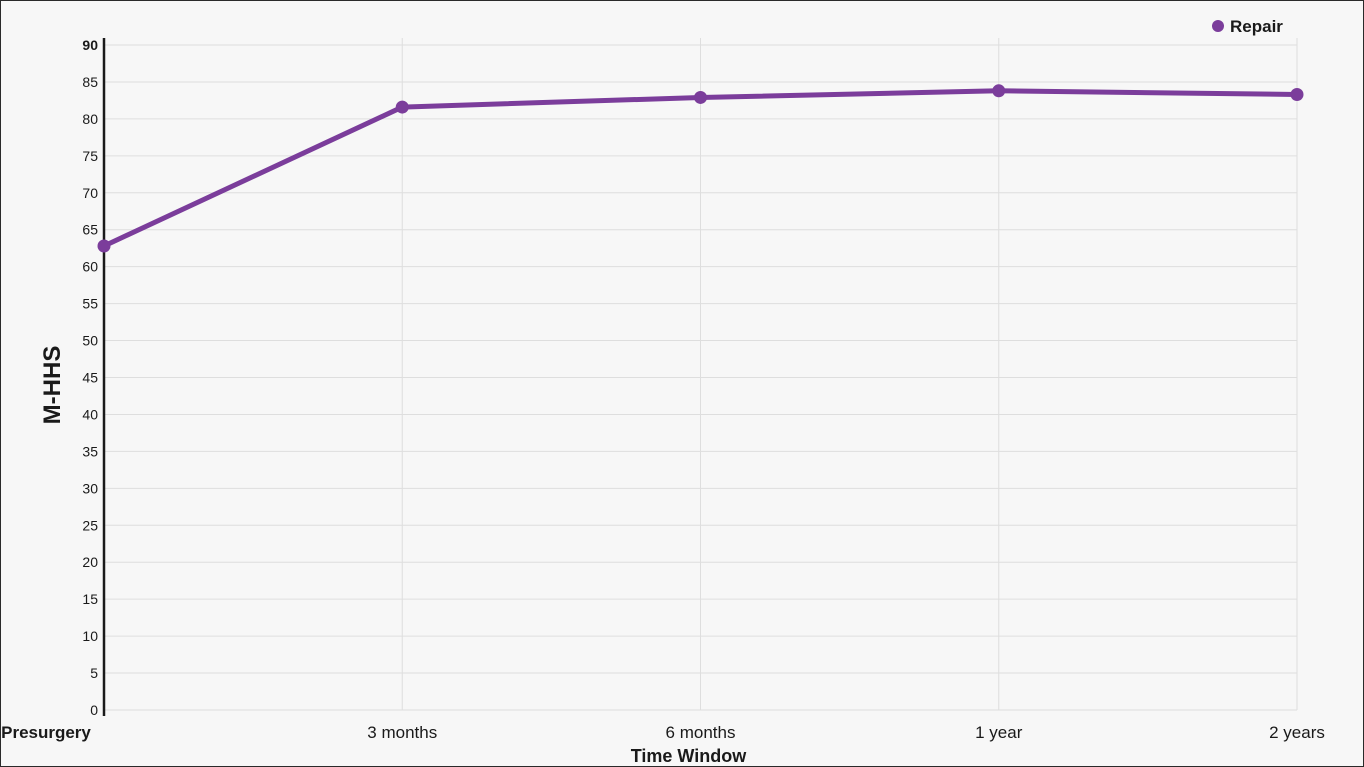  I want to click on x-tick-label: 6 months, so click(701, 732).